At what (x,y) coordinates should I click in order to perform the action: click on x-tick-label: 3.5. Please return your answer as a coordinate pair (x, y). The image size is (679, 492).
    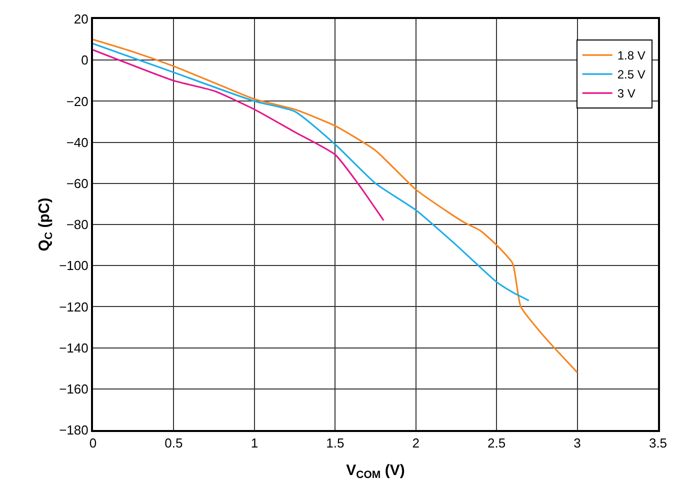
    Looking at the image, I should click on (658, 443).